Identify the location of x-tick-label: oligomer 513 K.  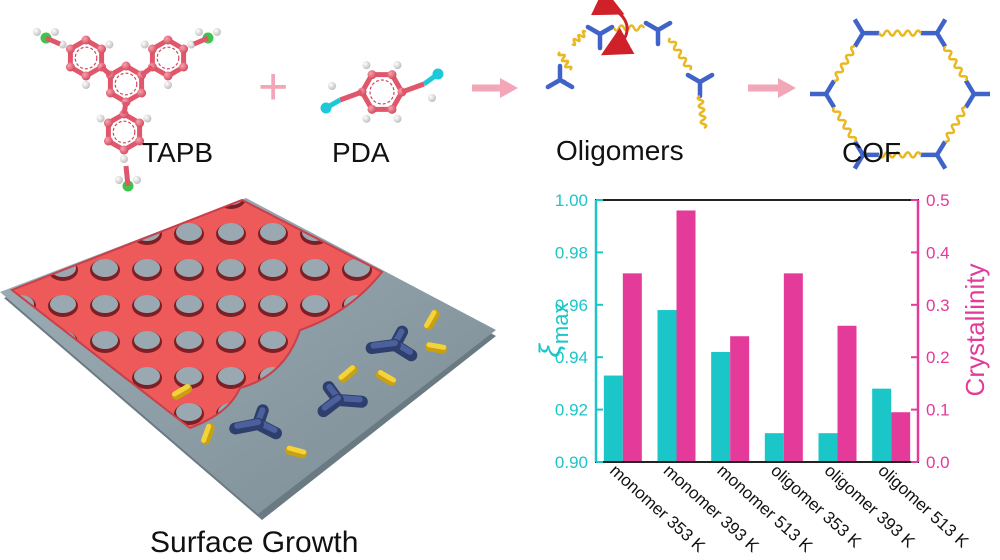
(923, 506).